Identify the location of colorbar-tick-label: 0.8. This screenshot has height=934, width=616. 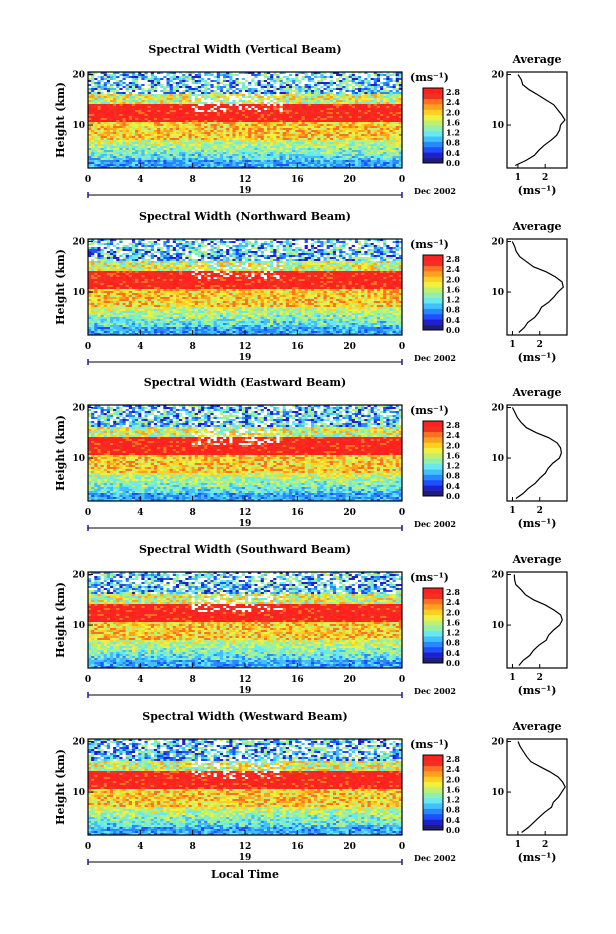
(453, 143).